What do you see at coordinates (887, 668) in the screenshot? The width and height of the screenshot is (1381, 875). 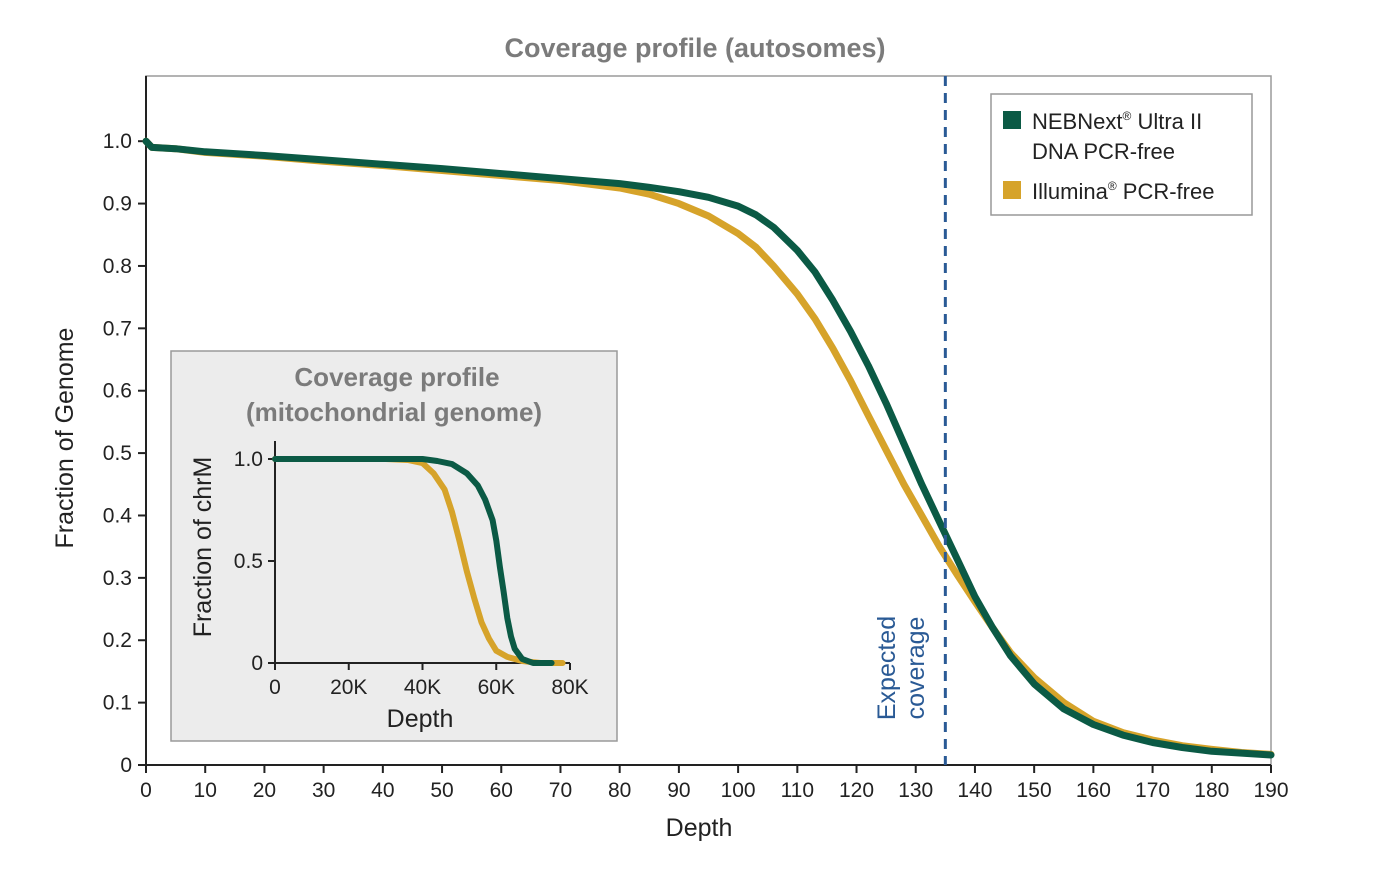 I see `expected-coverage-text-1: Expected` at bounding box center [887, 668].